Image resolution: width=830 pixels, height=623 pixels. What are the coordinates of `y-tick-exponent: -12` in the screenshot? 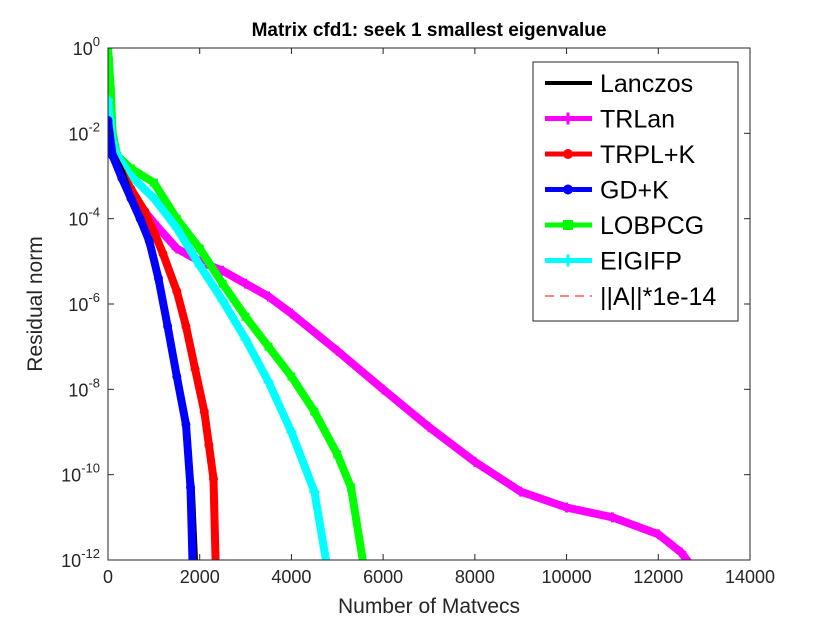 It's located at (90, 553).